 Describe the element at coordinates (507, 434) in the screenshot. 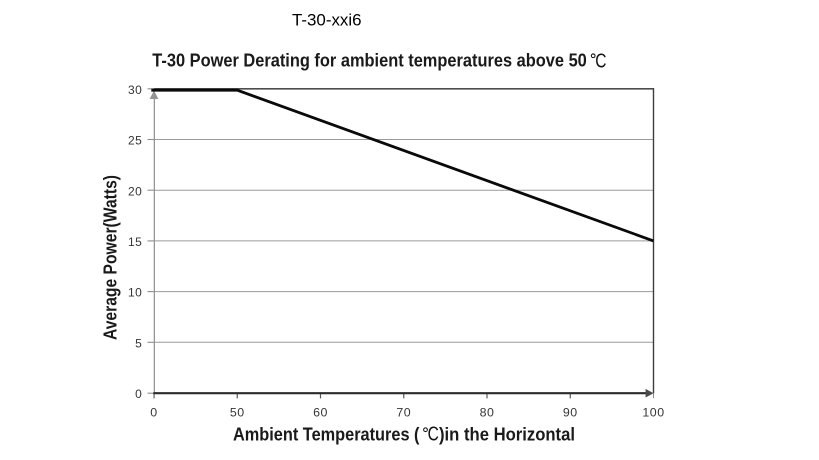

I see `svg-text: )in the Horizontal` at that location.